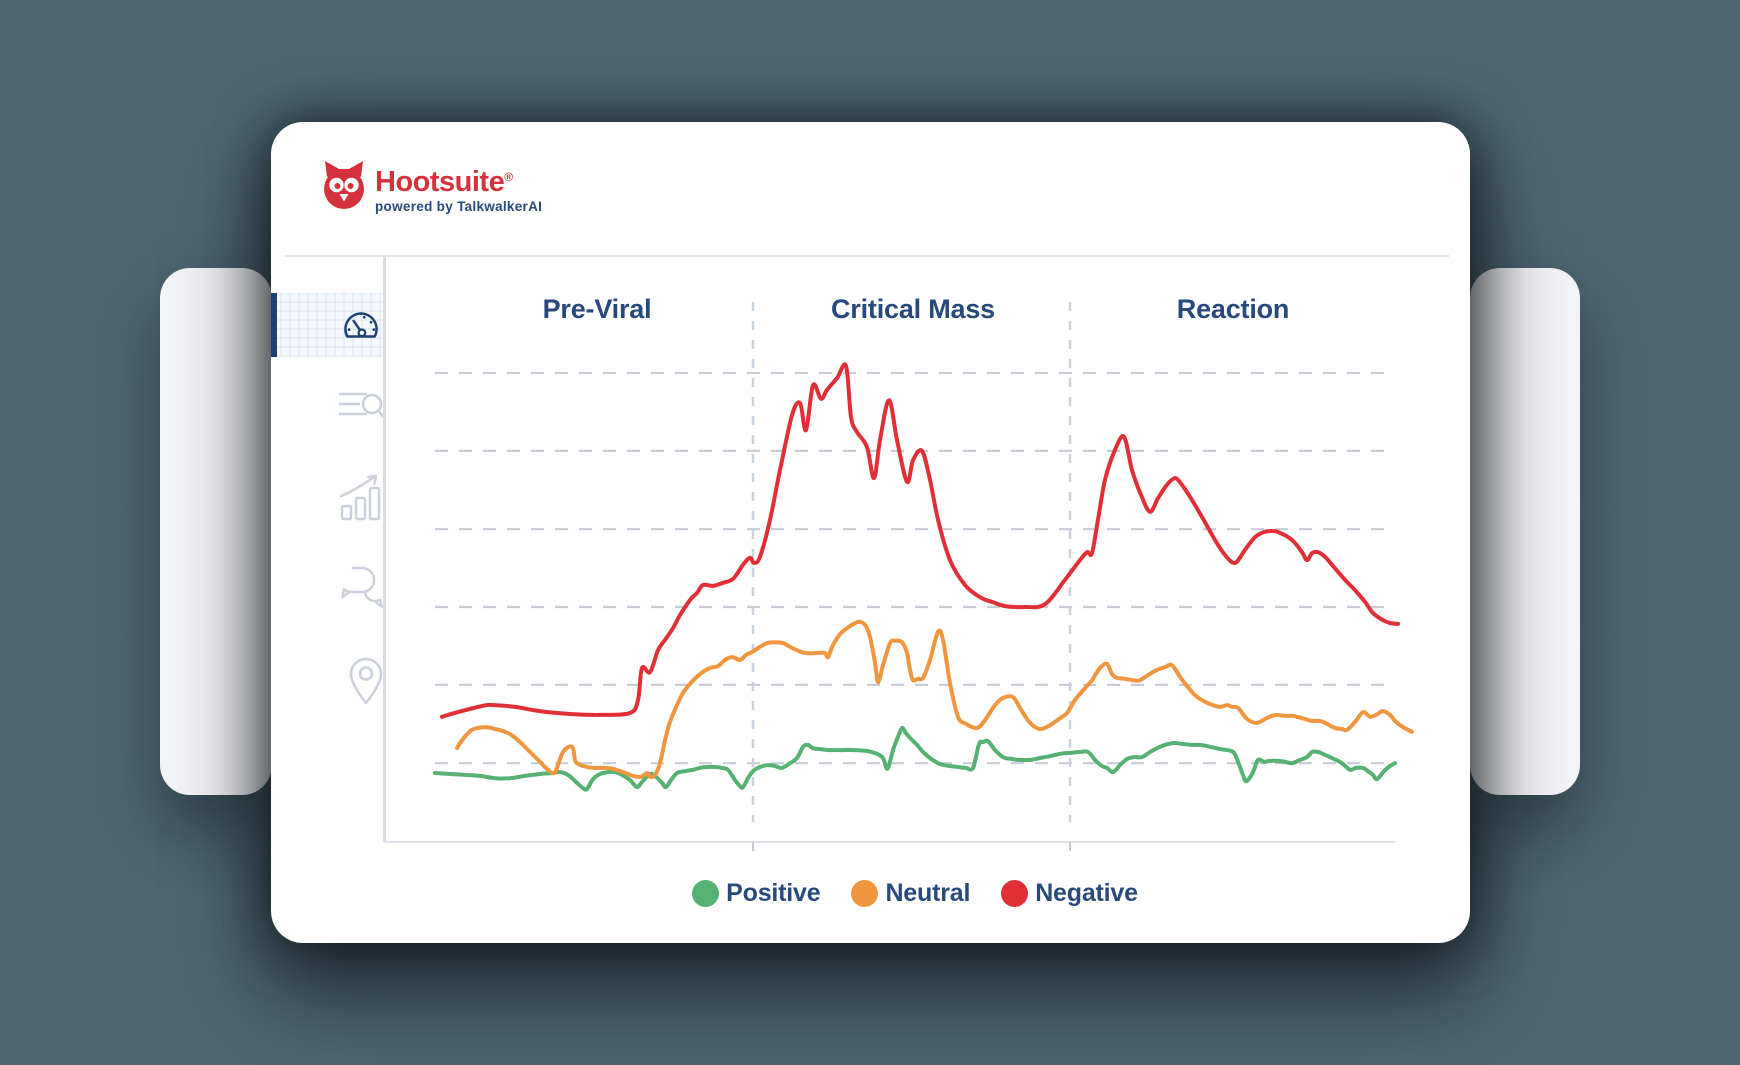  I want to click on chart-legend: Positive Neutral Negative, so click(915, 893).